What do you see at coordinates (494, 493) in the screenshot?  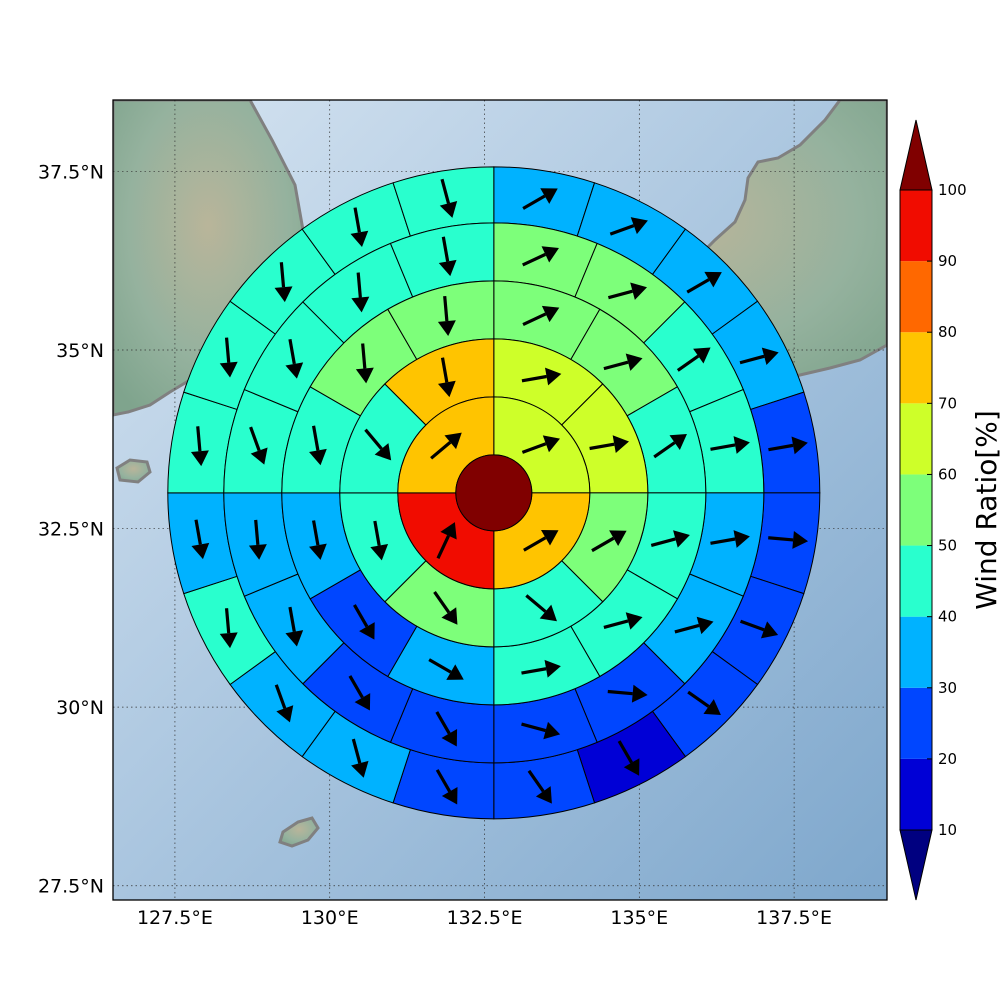 I see `center-sector` at bounding box center [494, 493].